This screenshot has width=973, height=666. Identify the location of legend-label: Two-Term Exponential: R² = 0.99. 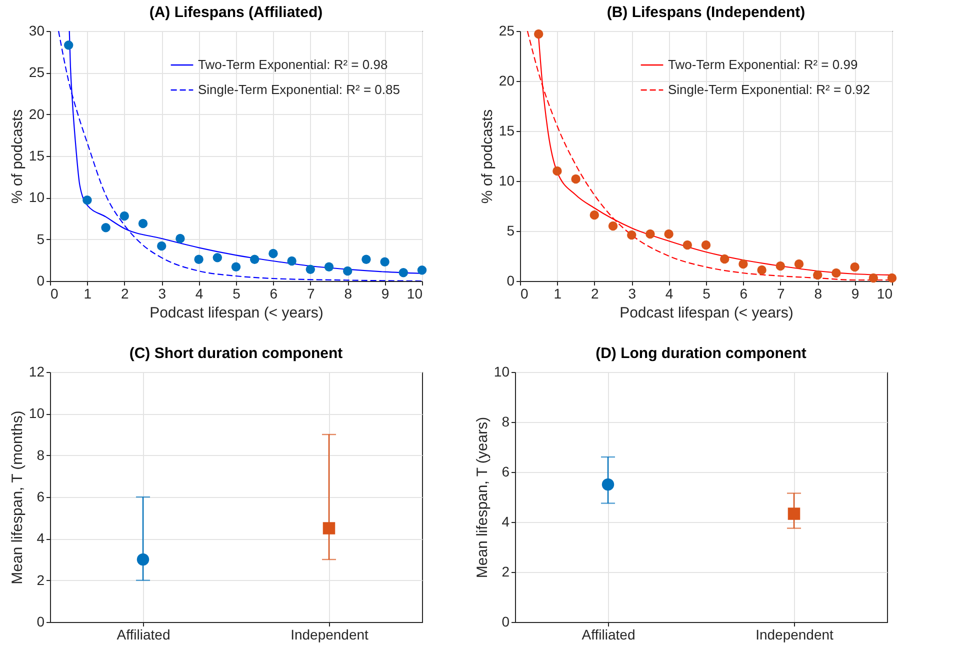
(763, 64).